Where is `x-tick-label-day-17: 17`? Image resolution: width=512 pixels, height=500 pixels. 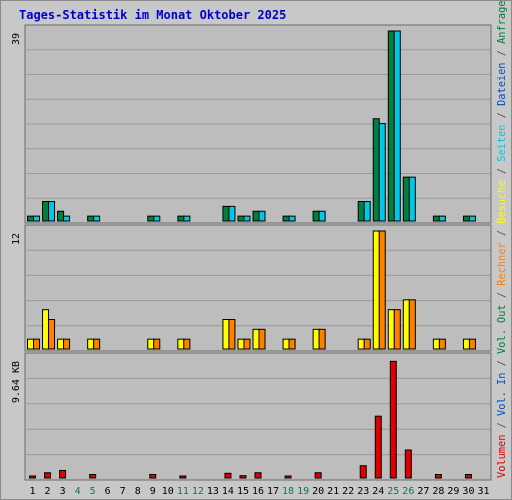 x-tick-label-day-17: 17 is located at coordinates (273, 491).